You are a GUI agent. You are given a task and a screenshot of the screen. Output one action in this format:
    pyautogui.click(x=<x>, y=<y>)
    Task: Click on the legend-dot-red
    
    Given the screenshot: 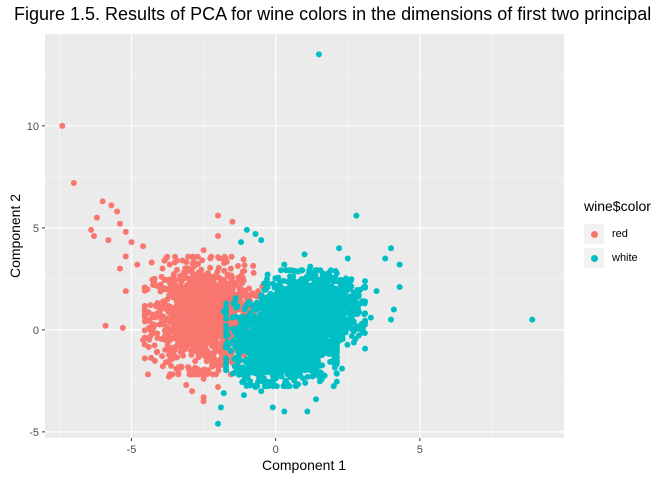 What is the action you would take?
    pyautogui.click(x=594, y=234)
    